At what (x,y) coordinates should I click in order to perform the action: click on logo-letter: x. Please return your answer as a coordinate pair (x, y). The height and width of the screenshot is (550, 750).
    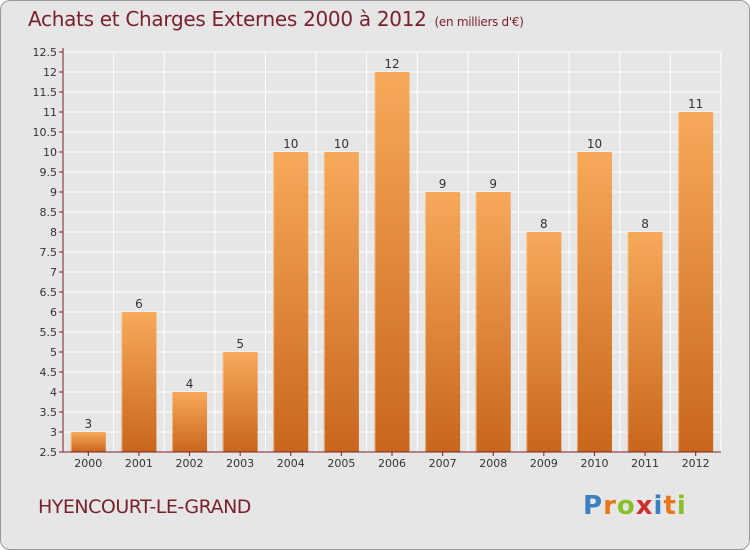
    Looking at the image, I should click on (644, 506).